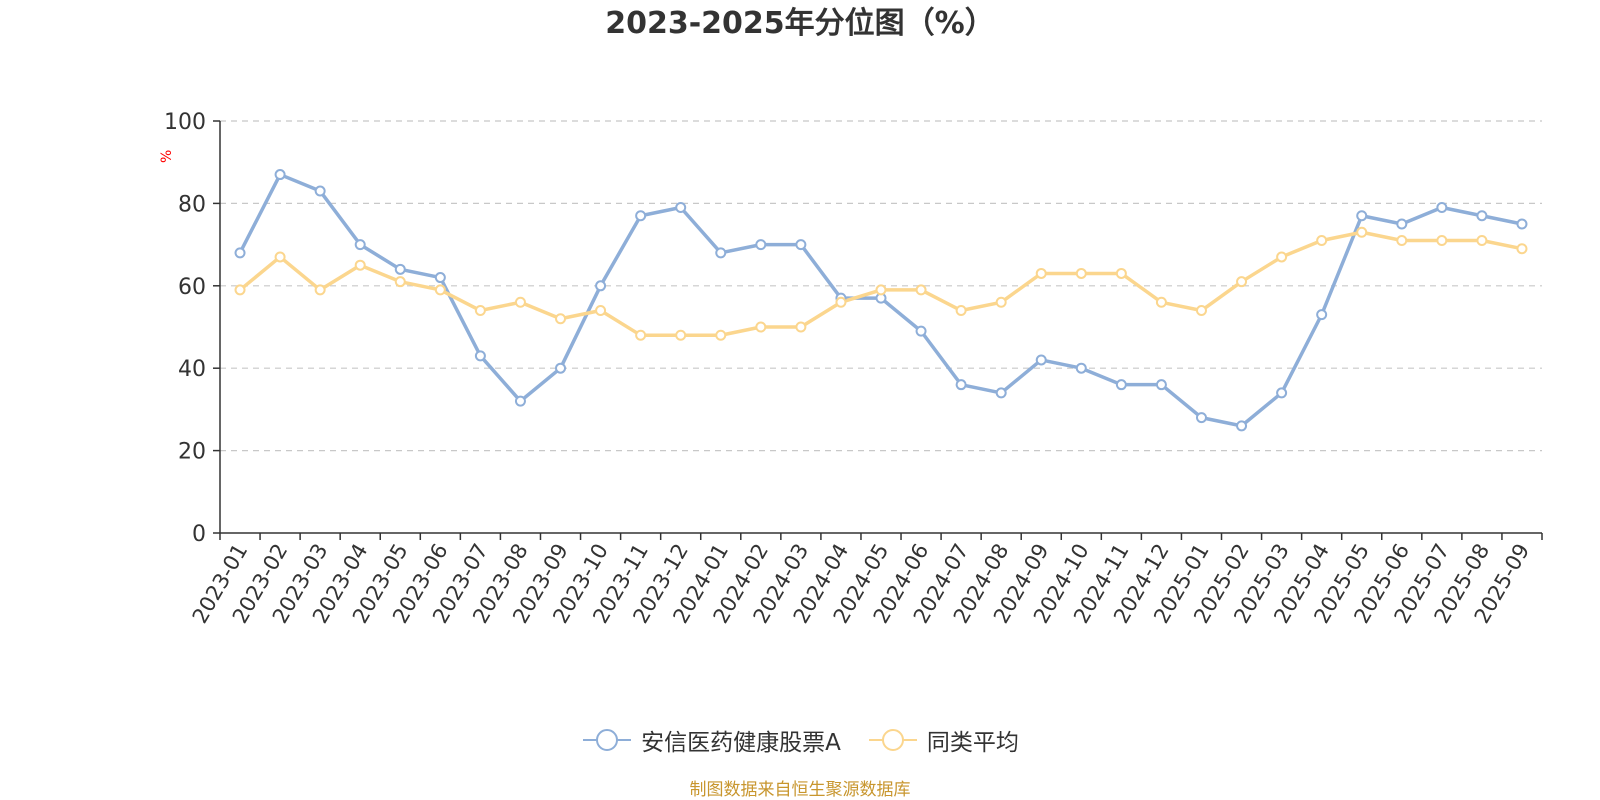 The image size is (1600, 800). Describe the element at coordinates (741, 743) in the screenshot. I see `legend-label-series-1: 安信医药健康股票A` at that location.